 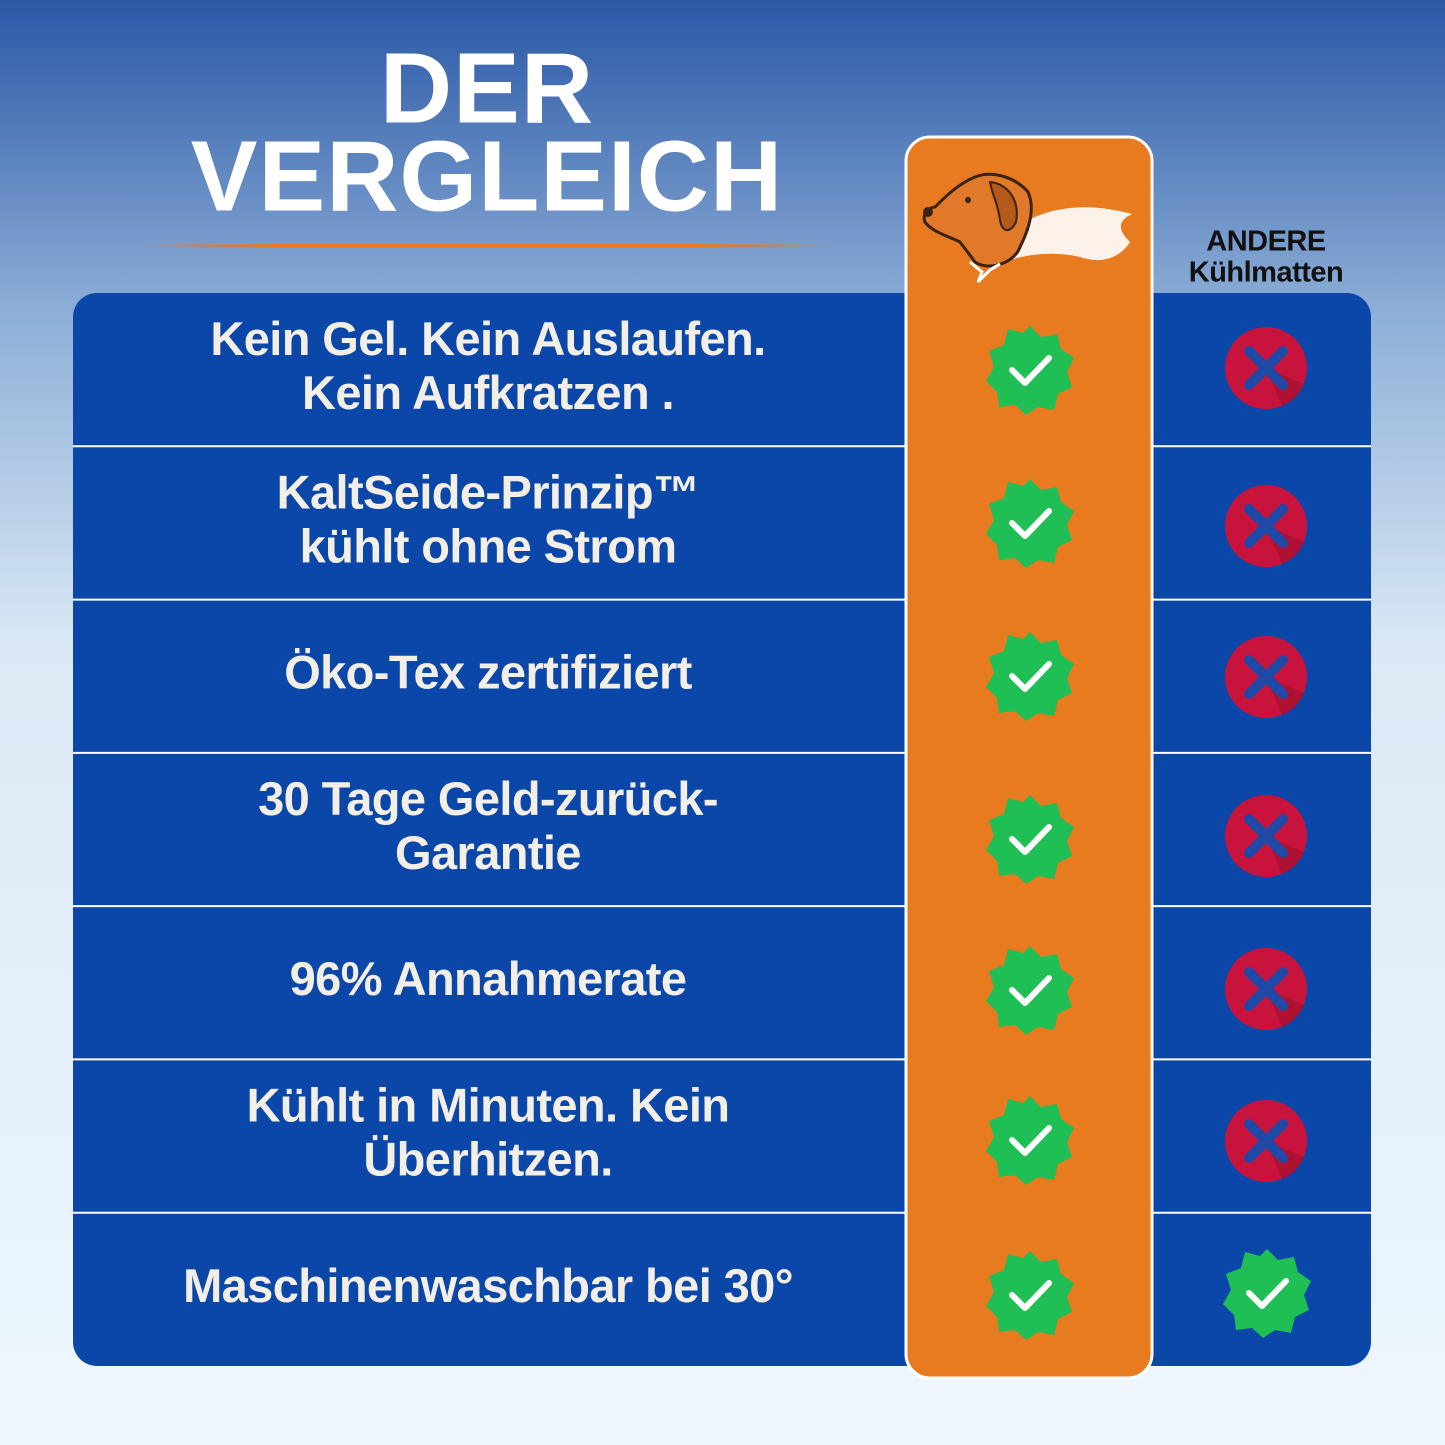 I want to click on feature-text: Öko-Tex zertifiziert, so click(x=488, y=672).